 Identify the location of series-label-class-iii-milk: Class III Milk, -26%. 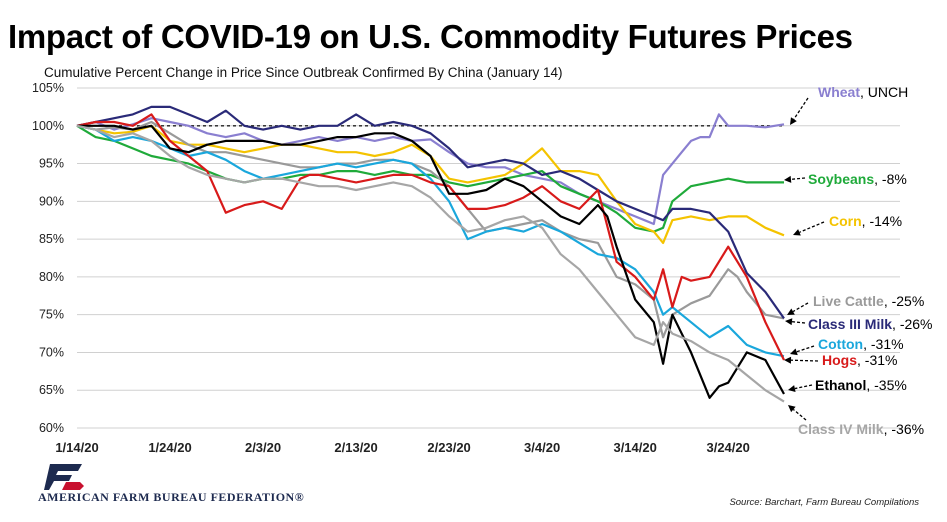
(870, 324).